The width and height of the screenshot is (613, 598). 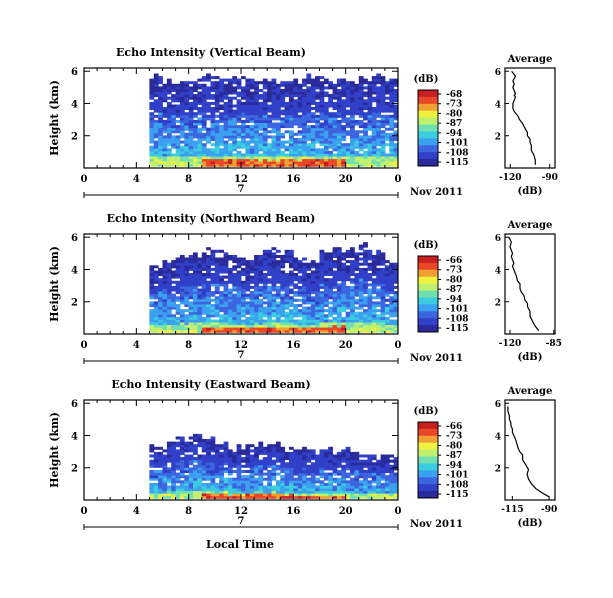 What do you see at coordinates (428, 322) in the screenshot?
I see `colorbar-swatch` at bounding box center [428, 322].